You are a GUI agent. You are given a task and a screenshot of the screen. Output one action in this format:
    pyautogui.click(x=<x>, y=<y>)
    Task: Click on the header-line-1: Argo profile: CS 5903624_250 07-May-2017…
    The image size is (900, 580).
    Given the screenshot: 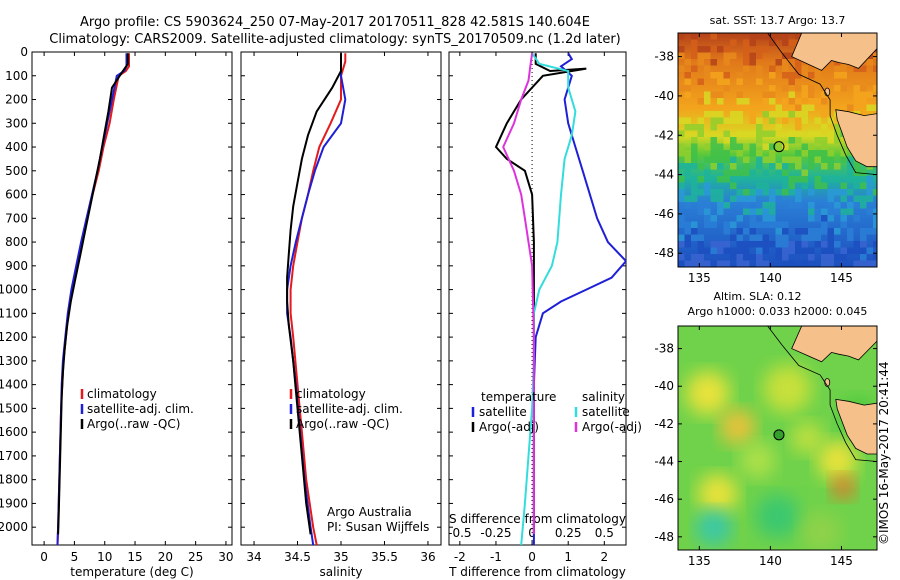 What is the action you would take?
    pyautogui.click(x=335, y=22)
    